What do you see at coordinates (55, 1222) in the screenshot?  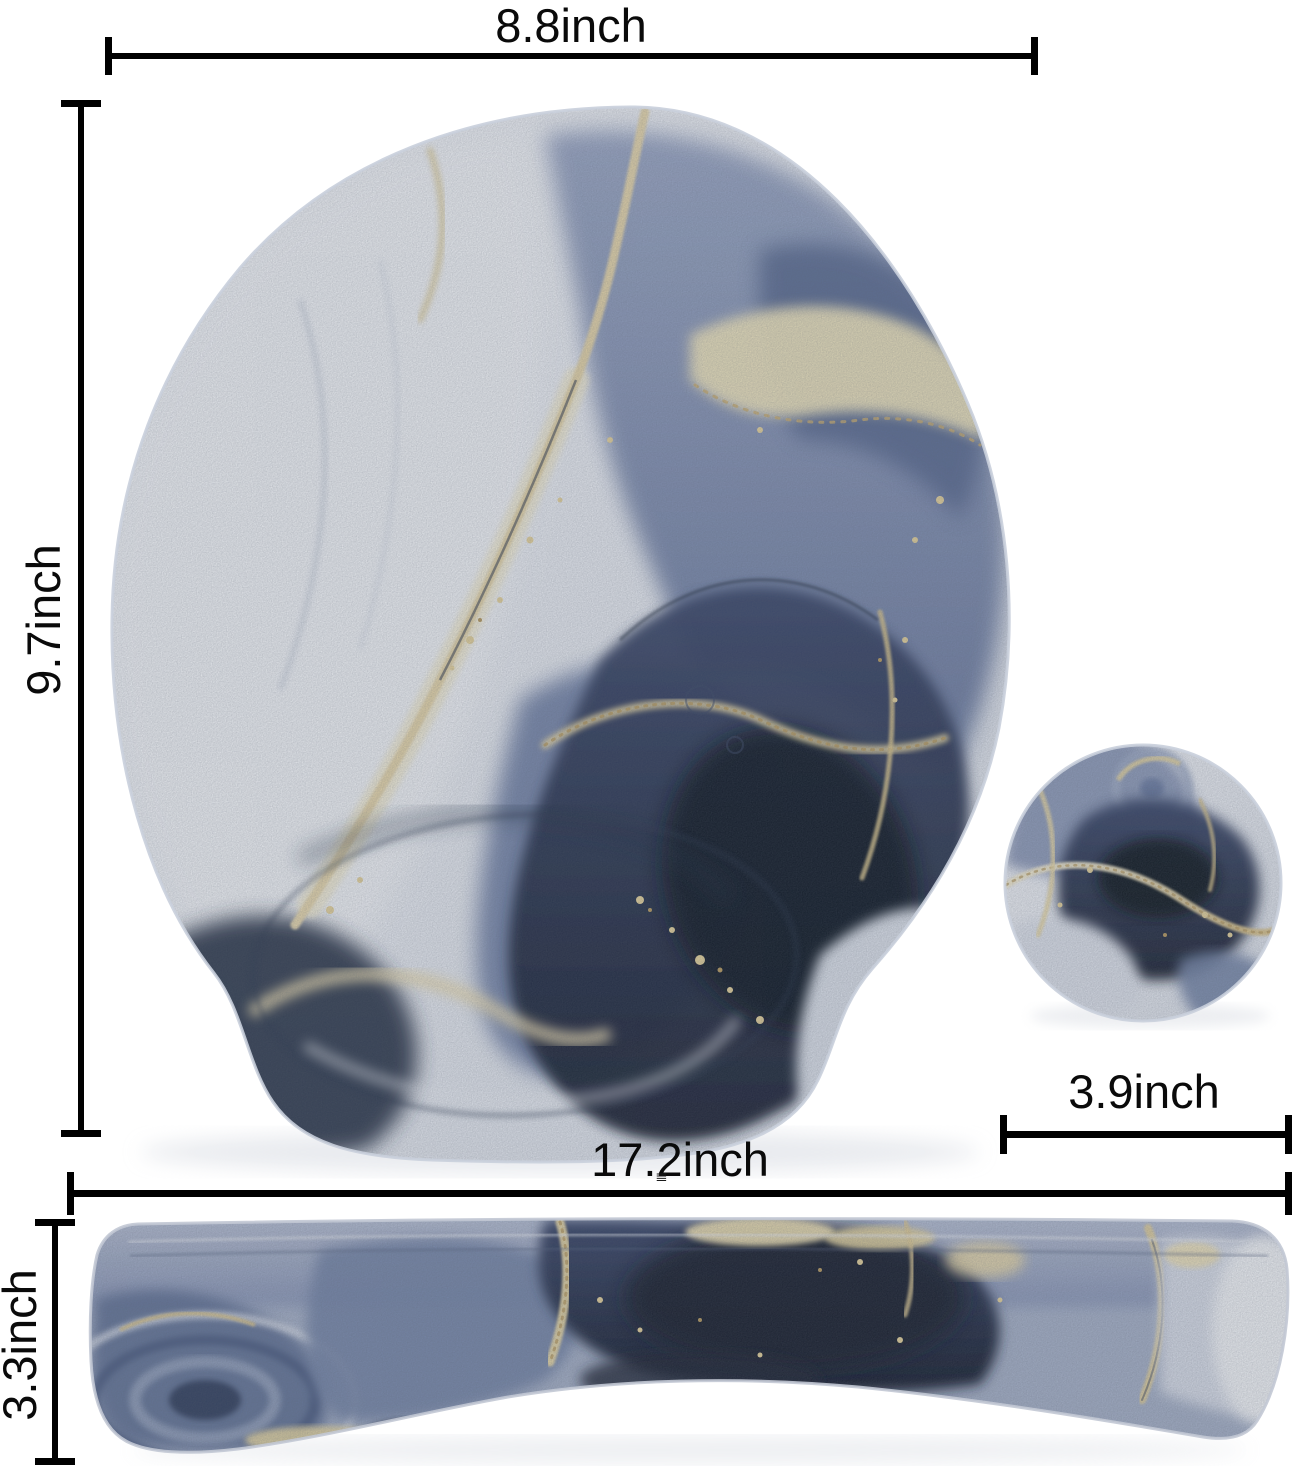 I see `dim-wrist-height-tick-top` at bounding box center [55, 1222].